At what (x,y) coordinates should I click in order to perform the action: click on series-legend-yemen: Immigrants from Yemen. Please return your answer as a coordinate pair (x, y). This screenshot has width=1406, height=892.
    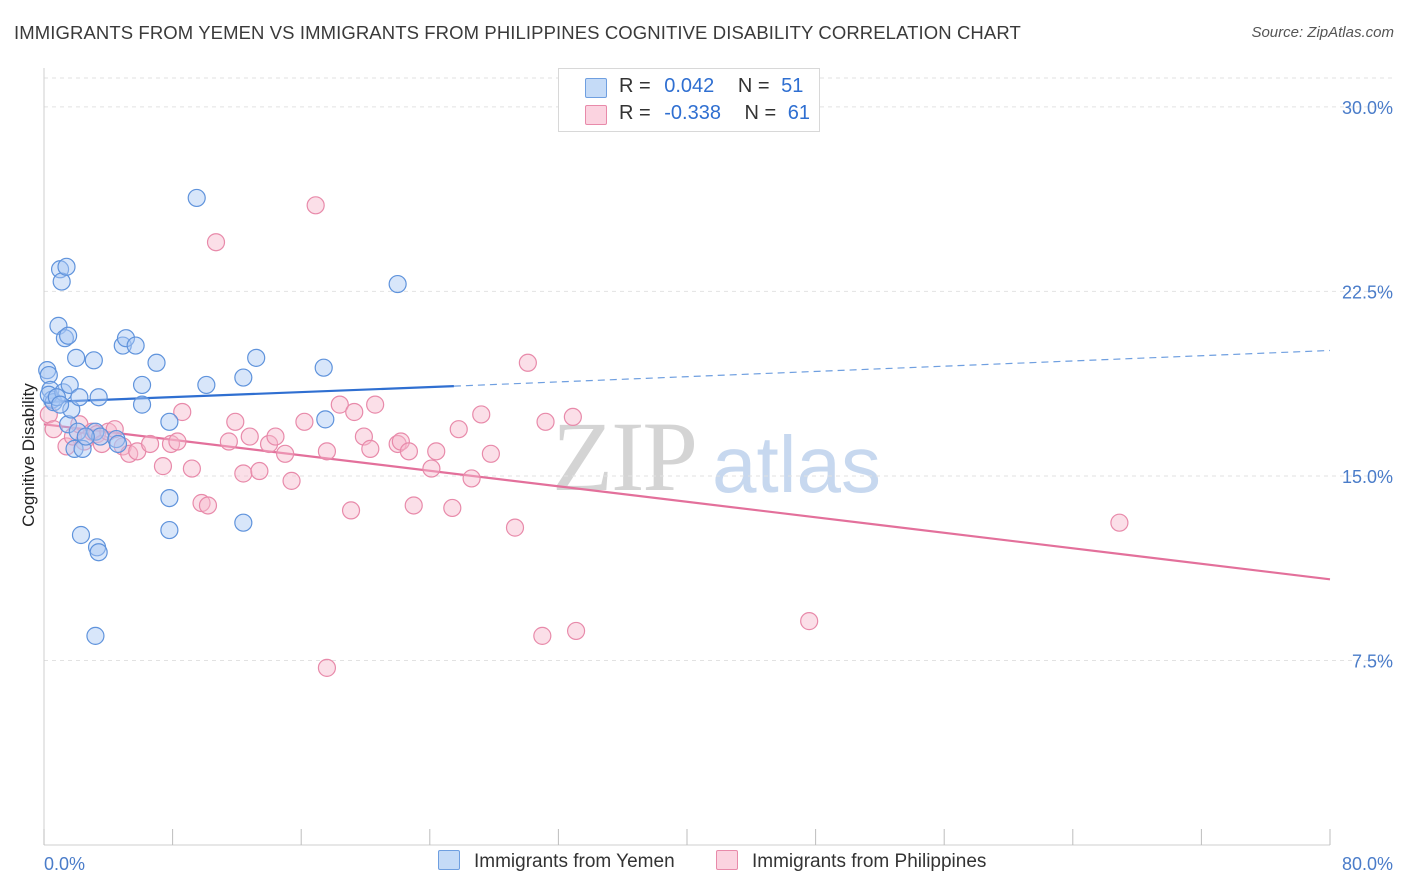
    Looking at the image, I should click on (556, 861).